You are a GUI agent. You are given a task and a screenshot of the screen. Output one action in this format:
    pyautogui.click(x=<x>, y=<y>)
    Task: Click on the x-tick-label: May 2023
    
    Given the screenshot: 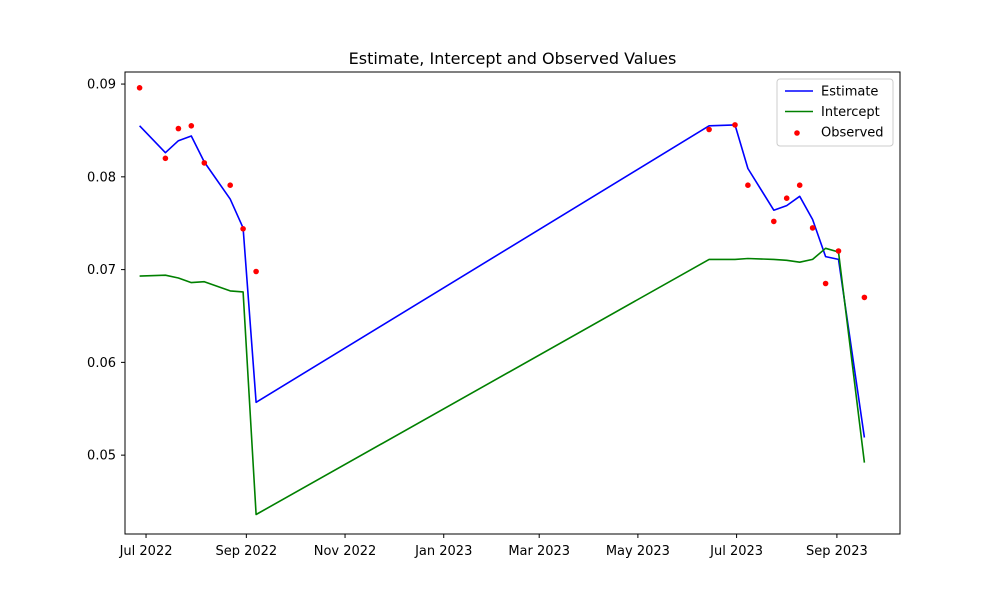 What is the action you would take?
    pyautogui.click(x=638, y=551)
    